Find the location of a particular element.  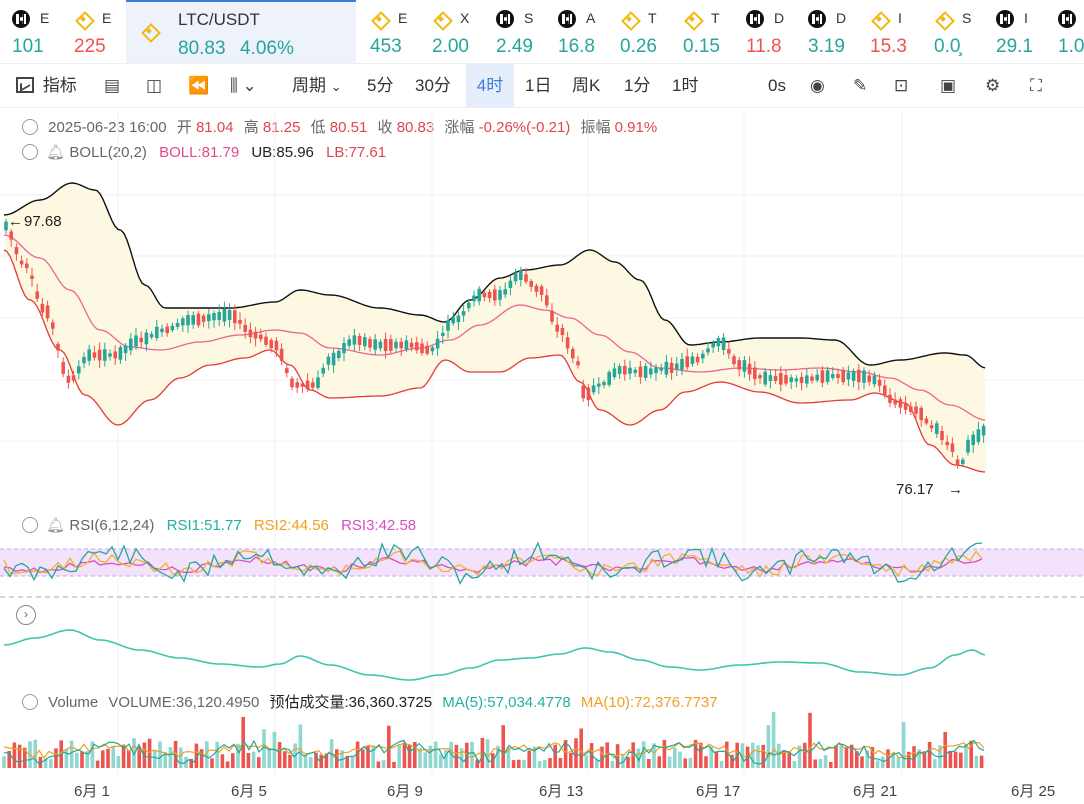

ticker-item: T 0.15 is located at coordinates (703, 31).